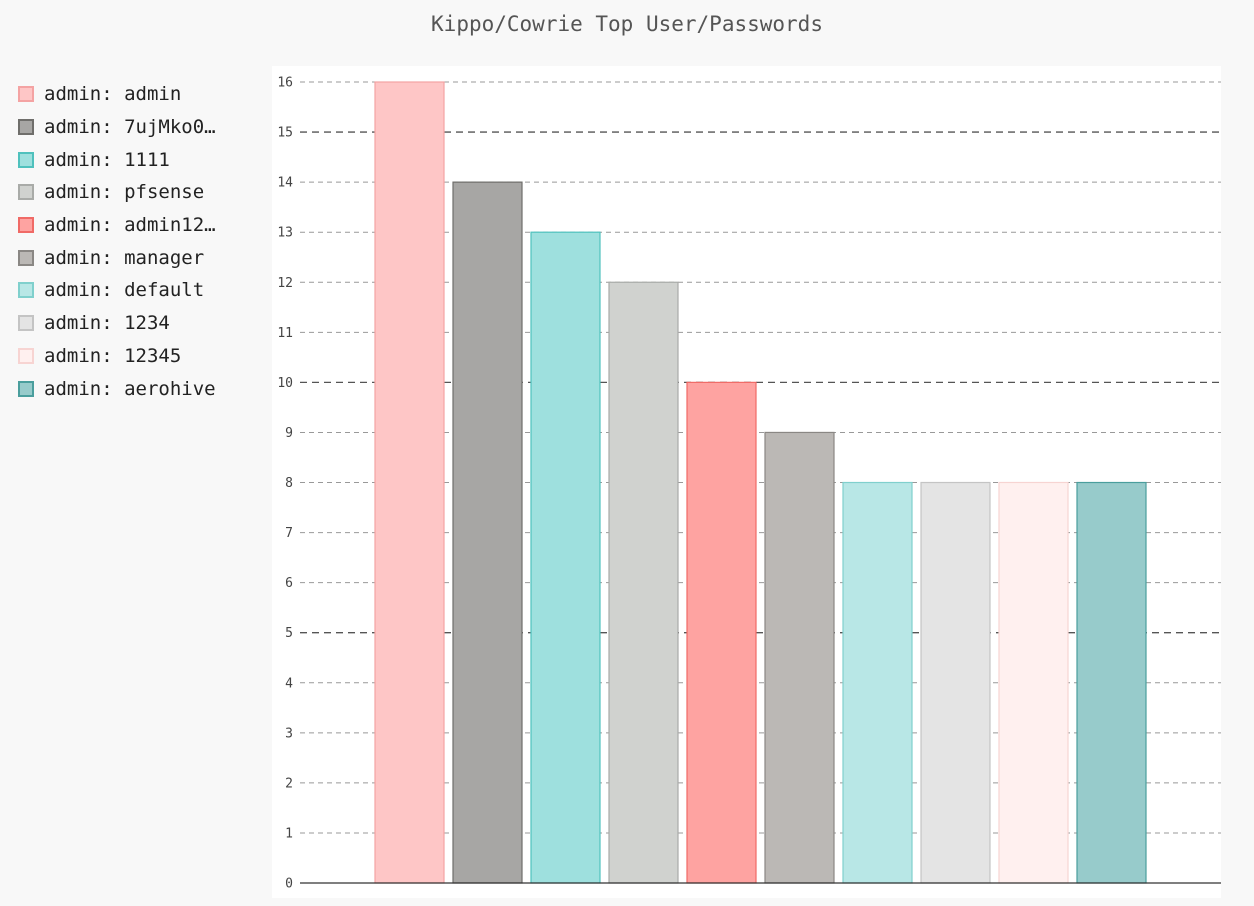 The width and height of the screenshot is (1254, 906). What do you see at coordinates (289, 833) in the screenshot?
I see `y-tick-label: 1` at bounding box center [289, 833].